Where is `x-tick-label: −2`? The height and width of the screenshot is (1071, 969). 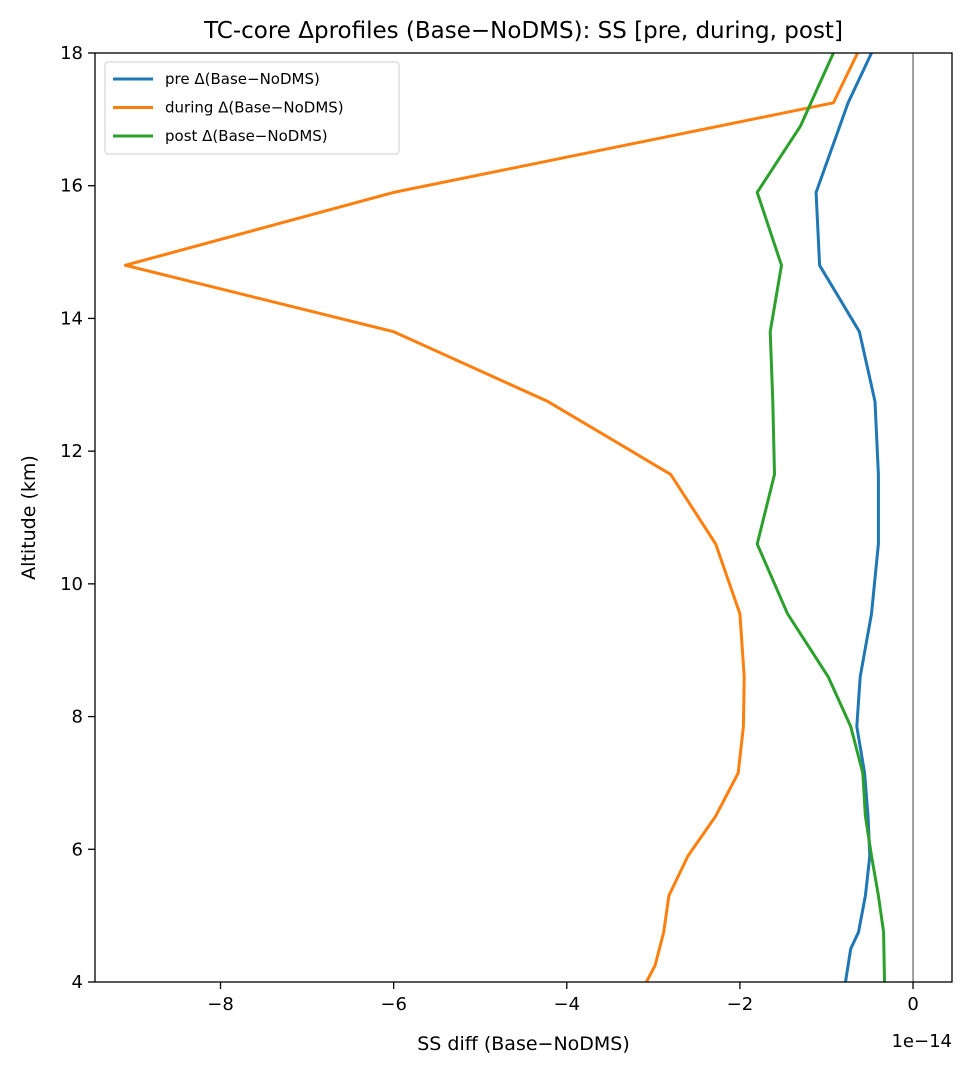 x-tick-label: −2 is located at coordinates (740, 1004).